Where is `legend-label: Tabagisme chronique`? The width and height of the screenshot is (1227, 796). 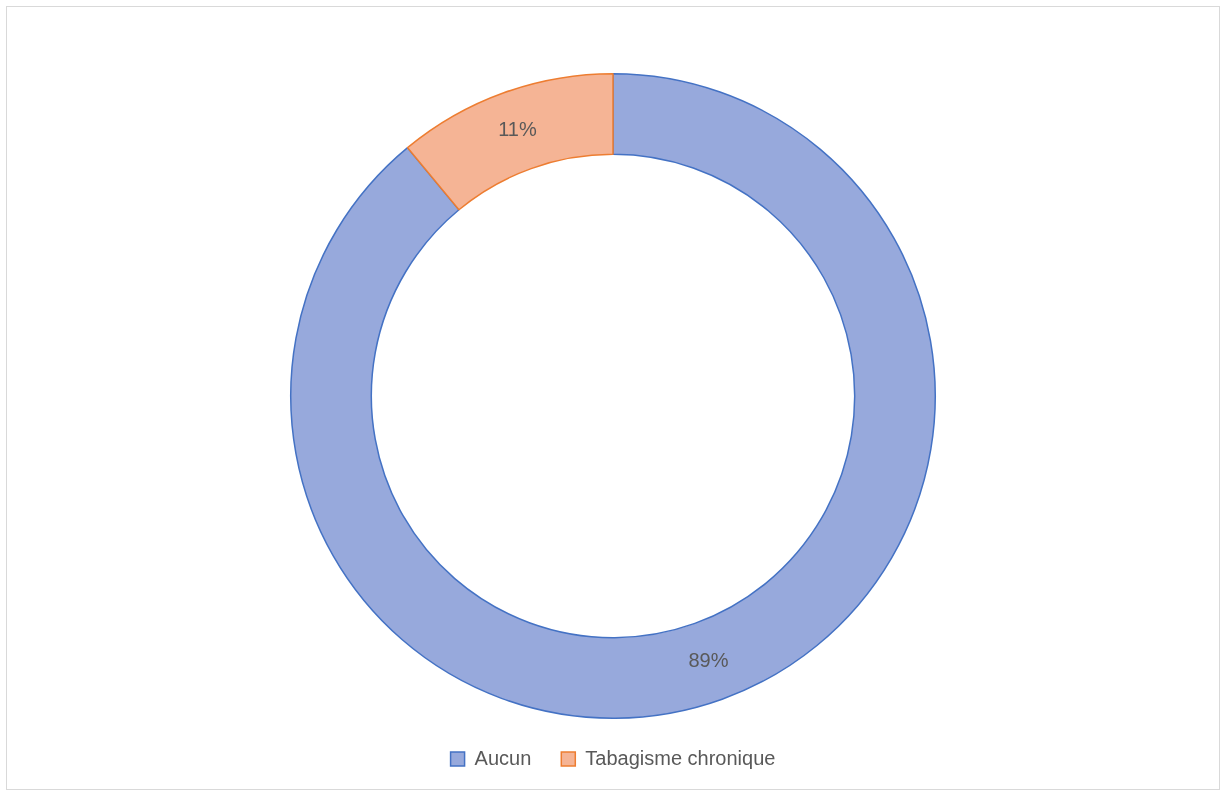
legend-label: Tabagisme chronique is located at coordinates (680, 757).